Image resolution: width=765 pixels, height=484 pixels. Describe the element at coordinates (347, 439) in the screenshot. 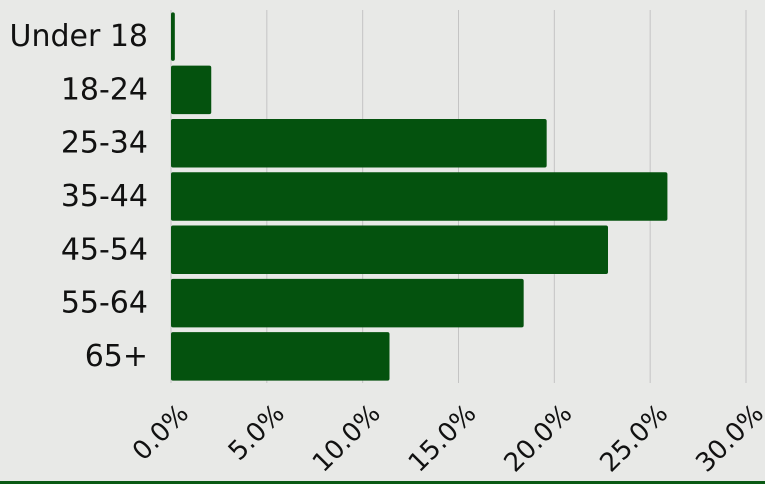

I see `x-tick-label-2: 10.0%` at that location.